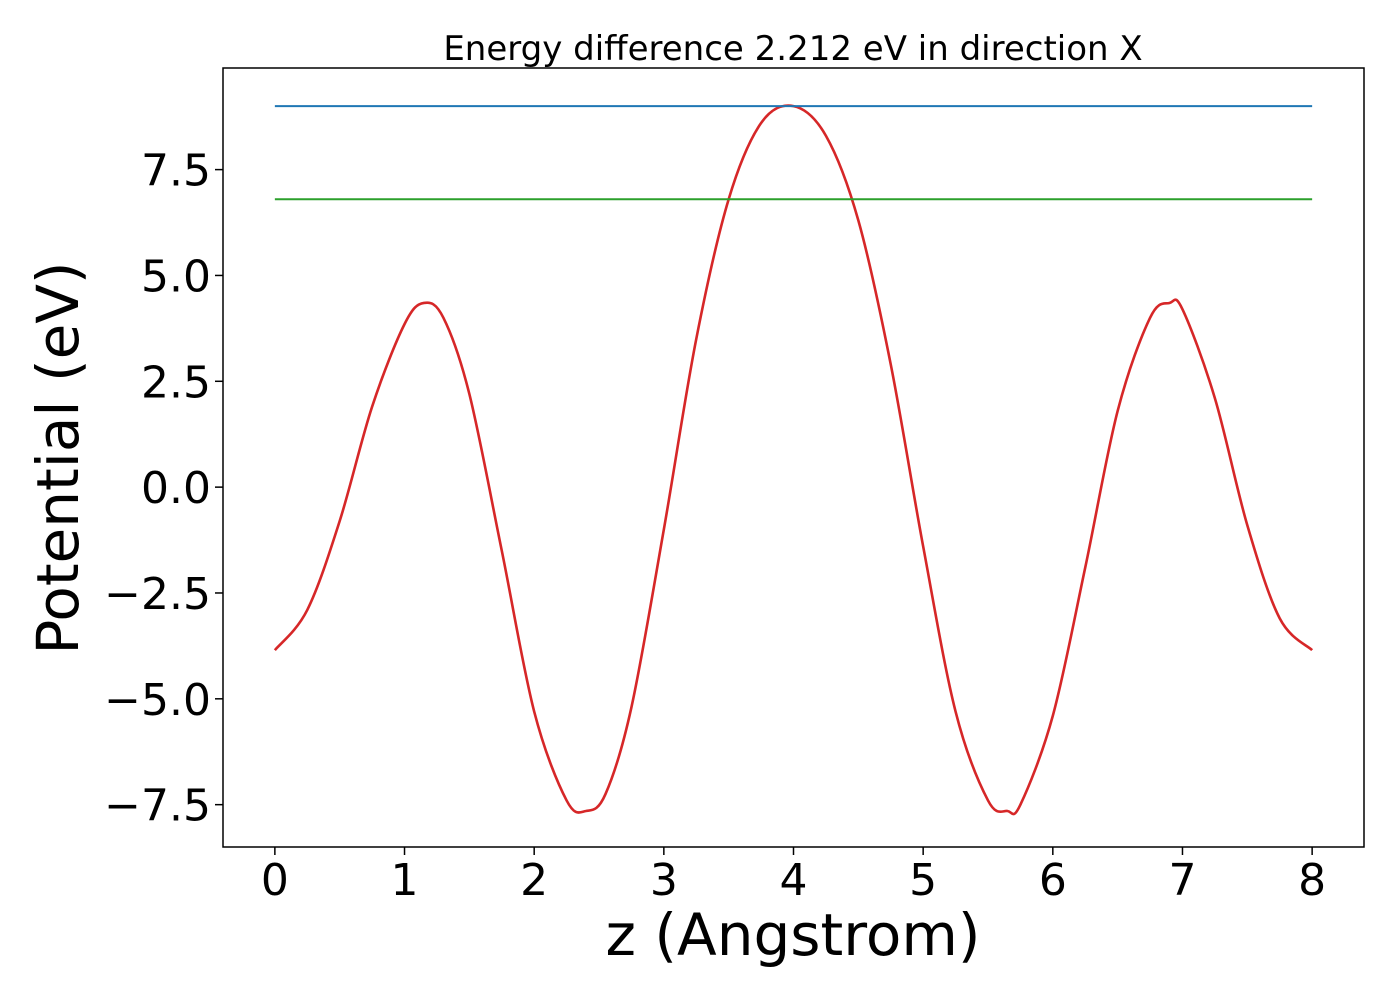 This screenshot has height=1000, width=1400. Describe the element at coordinates (534, 880) in the screenshot. I see `x-tick-label: 2` at that location.